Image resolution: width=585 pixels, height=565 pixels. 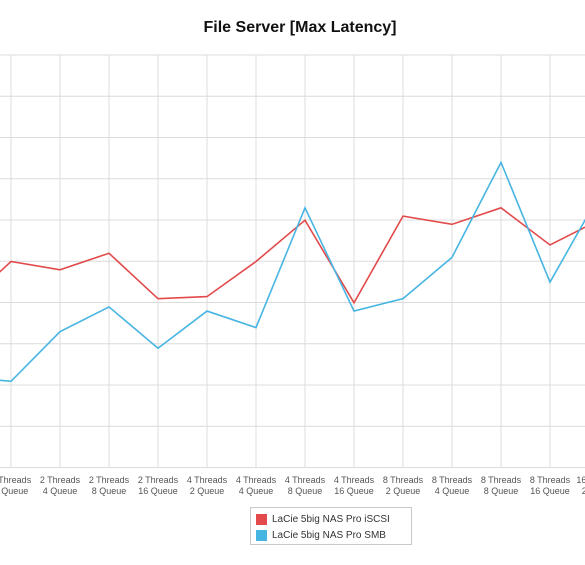 I want to click on x-tick-label: 8 Threads 2 Queue, so click(x=403, y=485).